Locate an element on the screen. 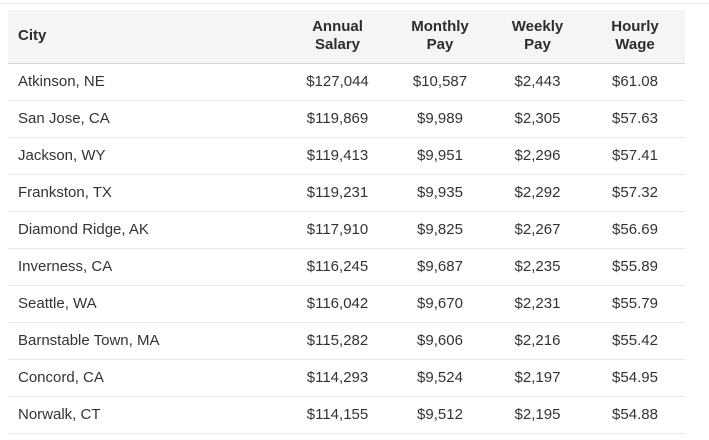 The width and height of the screenshot is (709, 440). weekly-pay-cell: $2,296 is located at coordinates (537, 156).